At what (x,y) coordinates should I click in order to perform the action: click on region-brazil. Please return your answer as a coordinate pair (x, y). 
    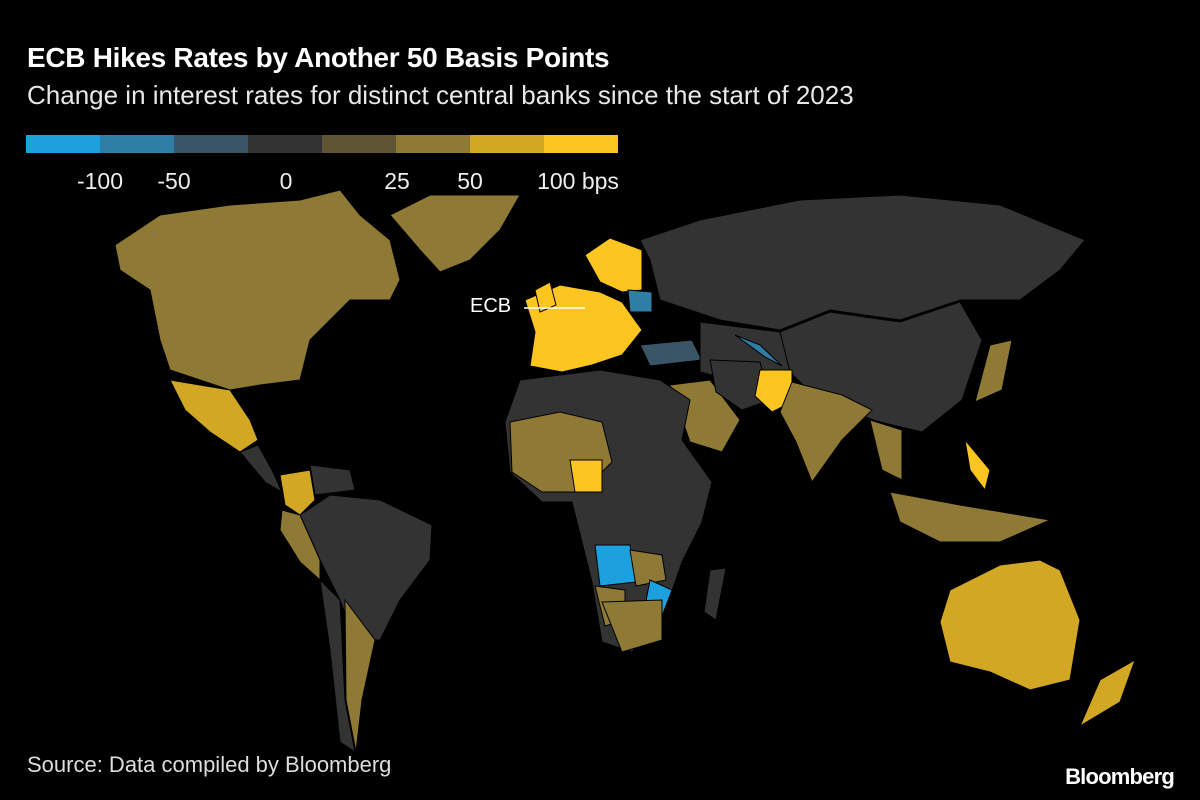
    Looking at the image, I should click on (366, 567).